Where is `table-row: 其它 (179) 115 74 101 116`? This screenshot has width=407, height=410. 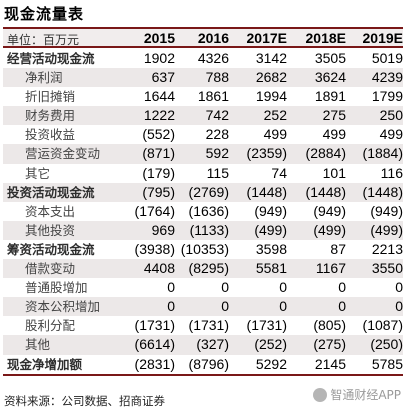 table-row: 其它 (179) 115 74 101 116 is located at coordinates (203, 173).